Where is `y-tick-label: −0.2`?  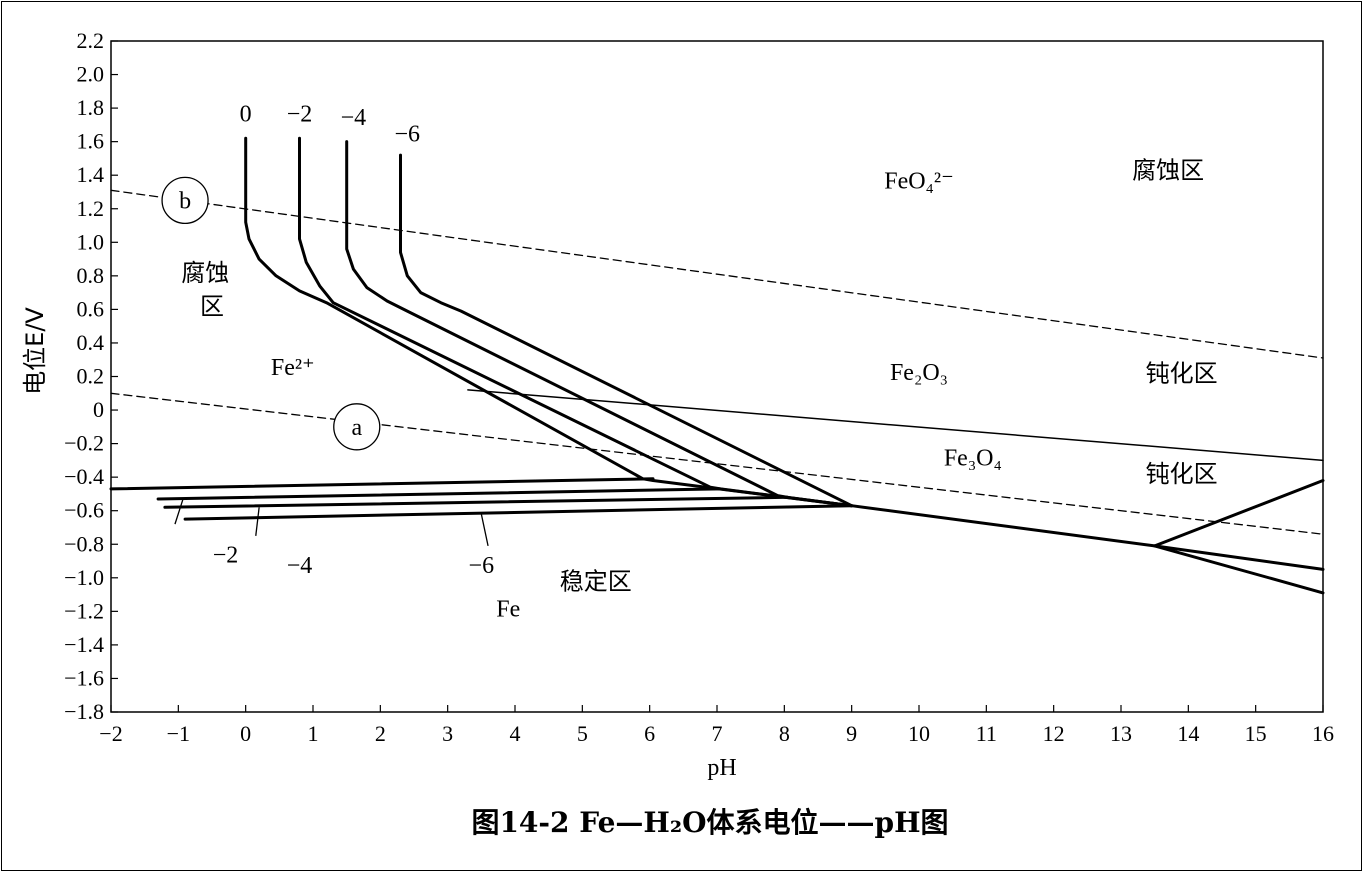 y-tick-label: −0.2 is located at coordinates (84, 443).